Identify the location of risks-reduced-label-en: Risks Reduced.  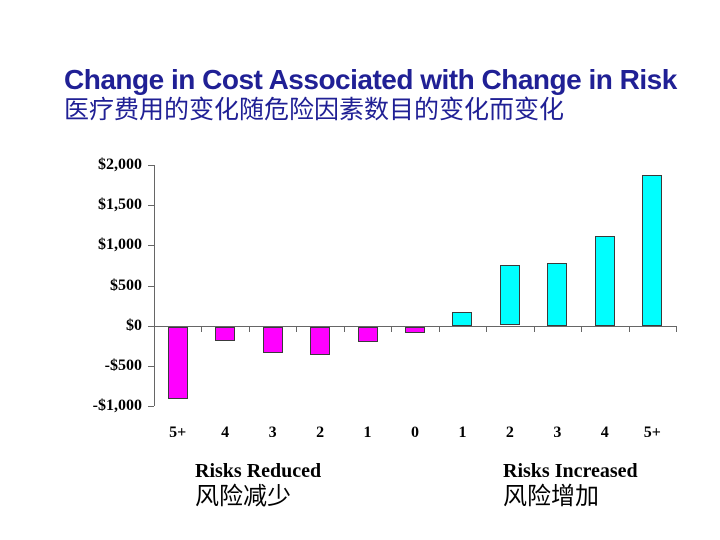
(258, 471).